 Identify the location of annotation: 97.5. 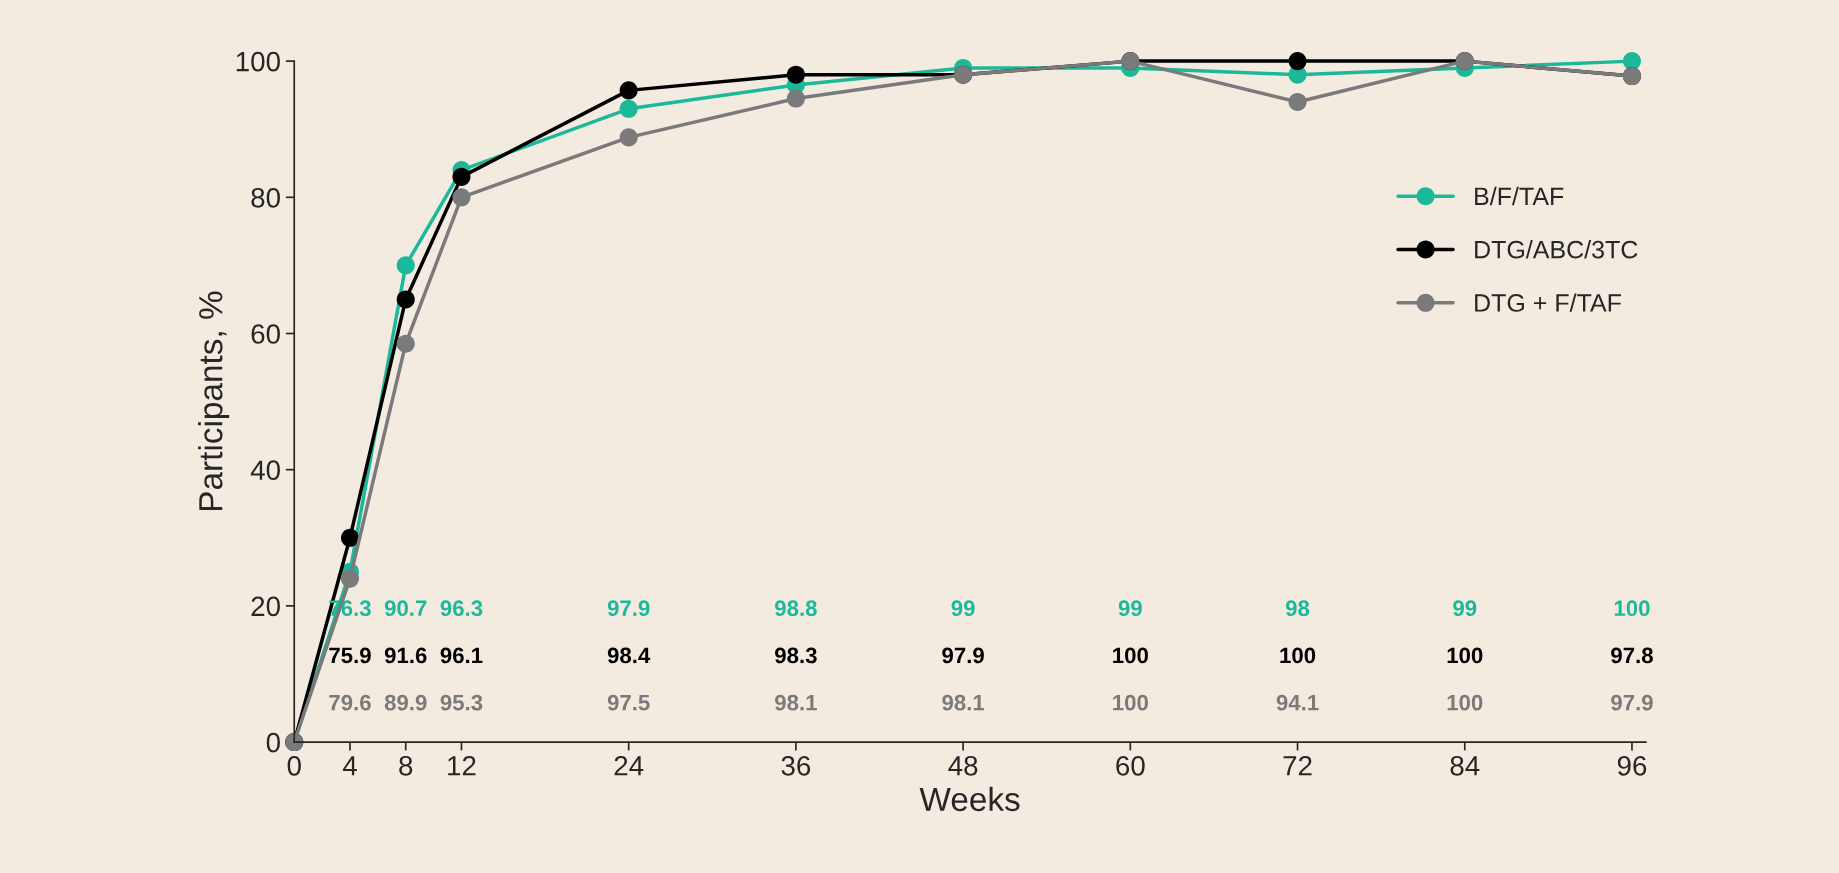
(628, 702).